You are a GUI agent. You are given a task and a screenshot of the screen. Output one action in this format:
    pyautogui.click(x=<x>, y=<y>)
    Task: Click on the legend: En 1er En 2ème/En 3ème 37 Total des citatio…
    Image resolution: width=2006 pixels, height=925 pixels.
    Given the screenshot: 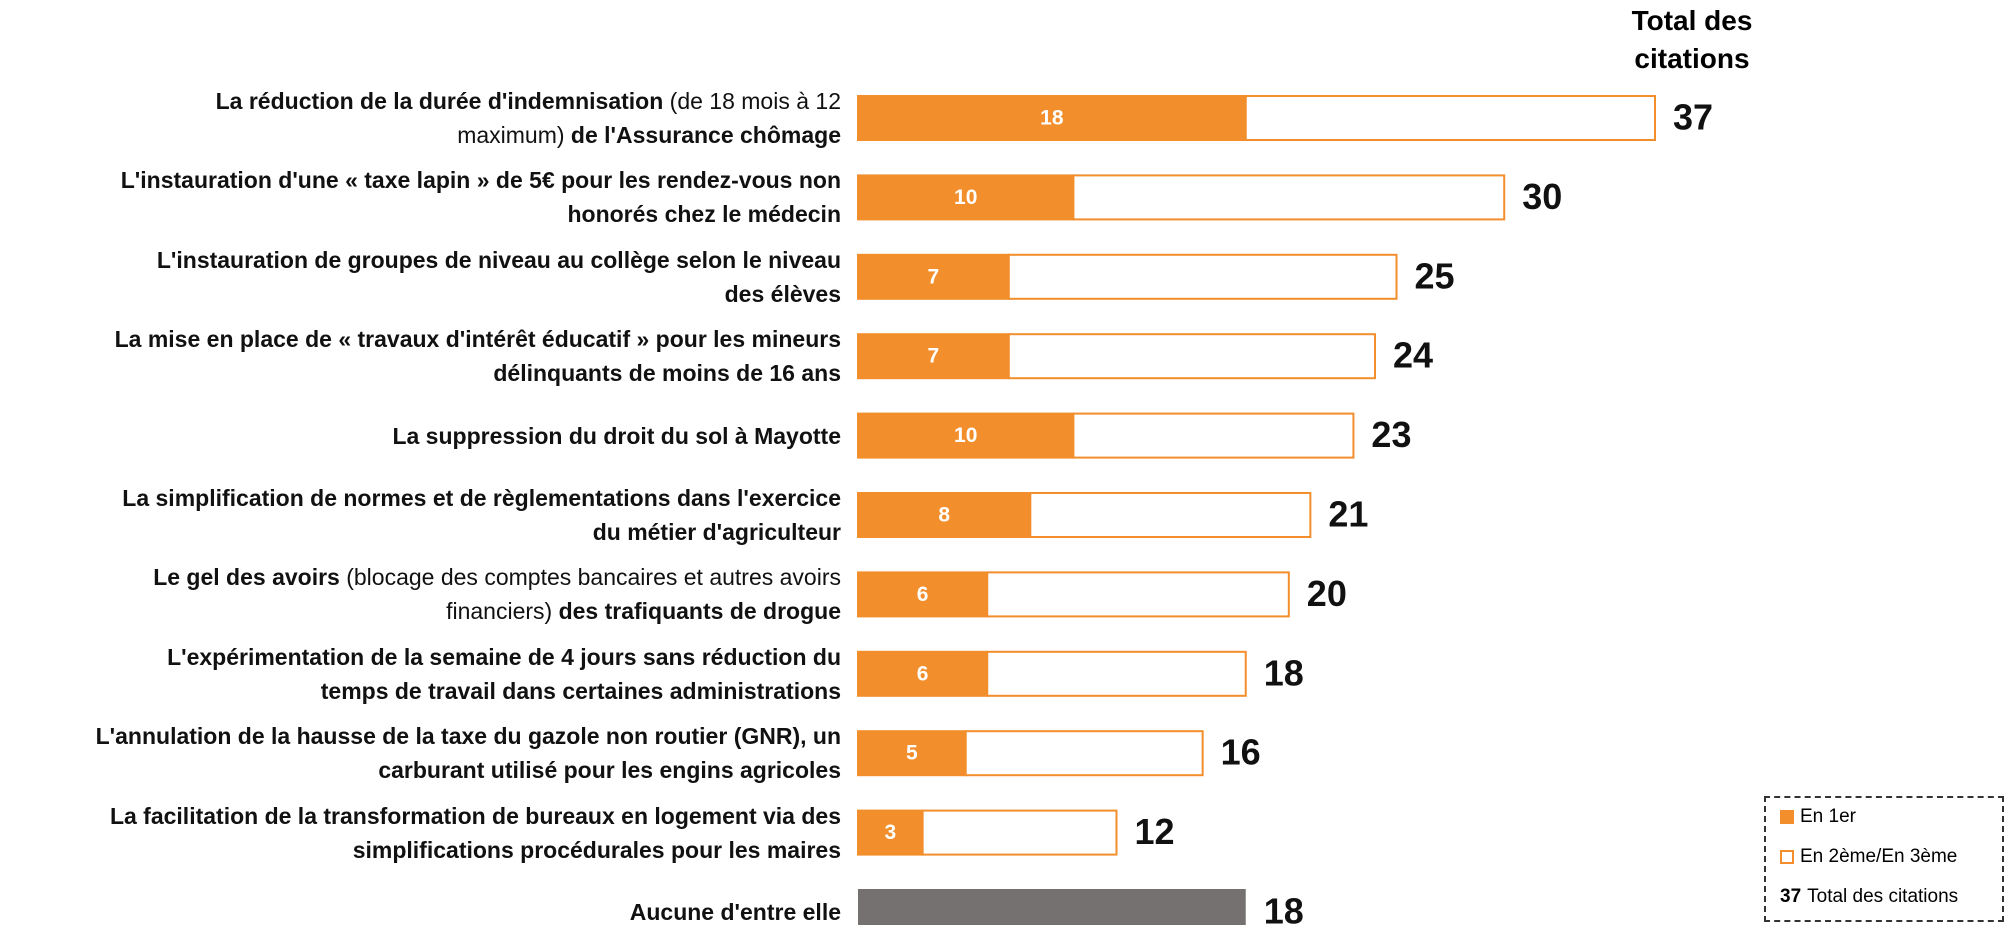 What is the action you would take?
    pyautogui.click(x=1884, y=859)
    